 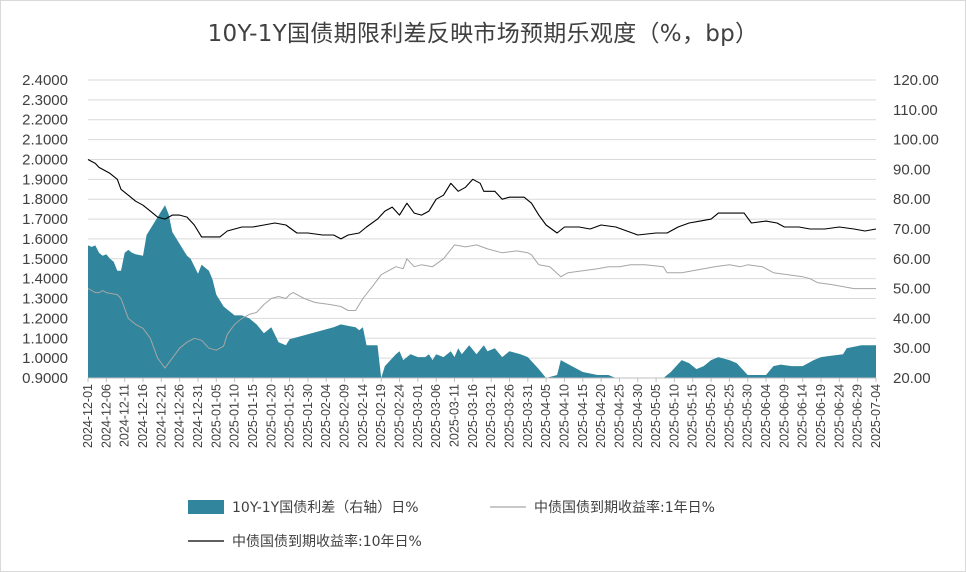 I want to click on x-axis-tick-label: 2025-03-11, so click(x=455, y=415).